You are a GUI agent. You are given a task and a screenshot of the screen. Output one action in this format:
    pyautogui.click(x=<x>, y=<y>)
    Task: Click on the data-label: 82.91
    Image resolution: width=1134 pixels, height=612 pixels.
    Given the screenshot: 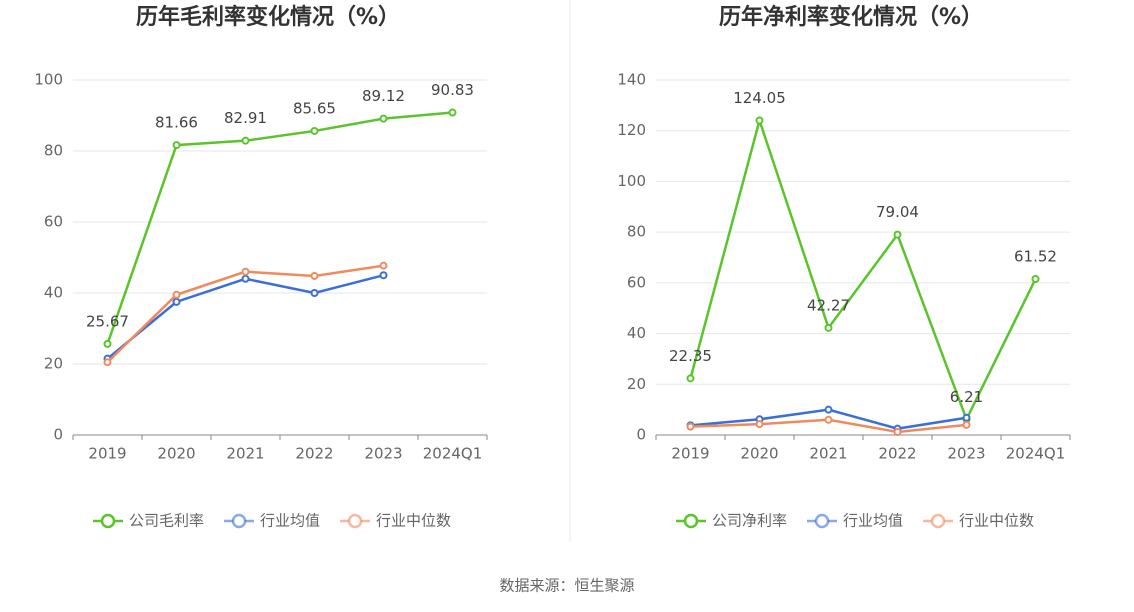 What is the action you would take?
    pyautogui.click(x=245, y=118)
    